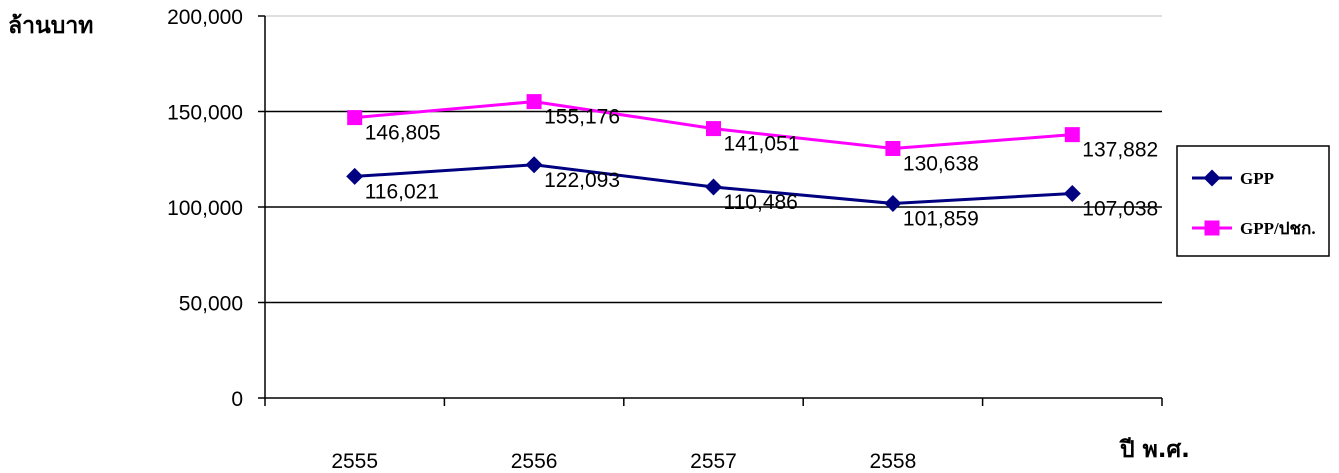  What do you see at coordinates (713, 435) in the screenshot?
I see `x-axis: 2555 2556 2557 2558` at bounding box center [713, 435].